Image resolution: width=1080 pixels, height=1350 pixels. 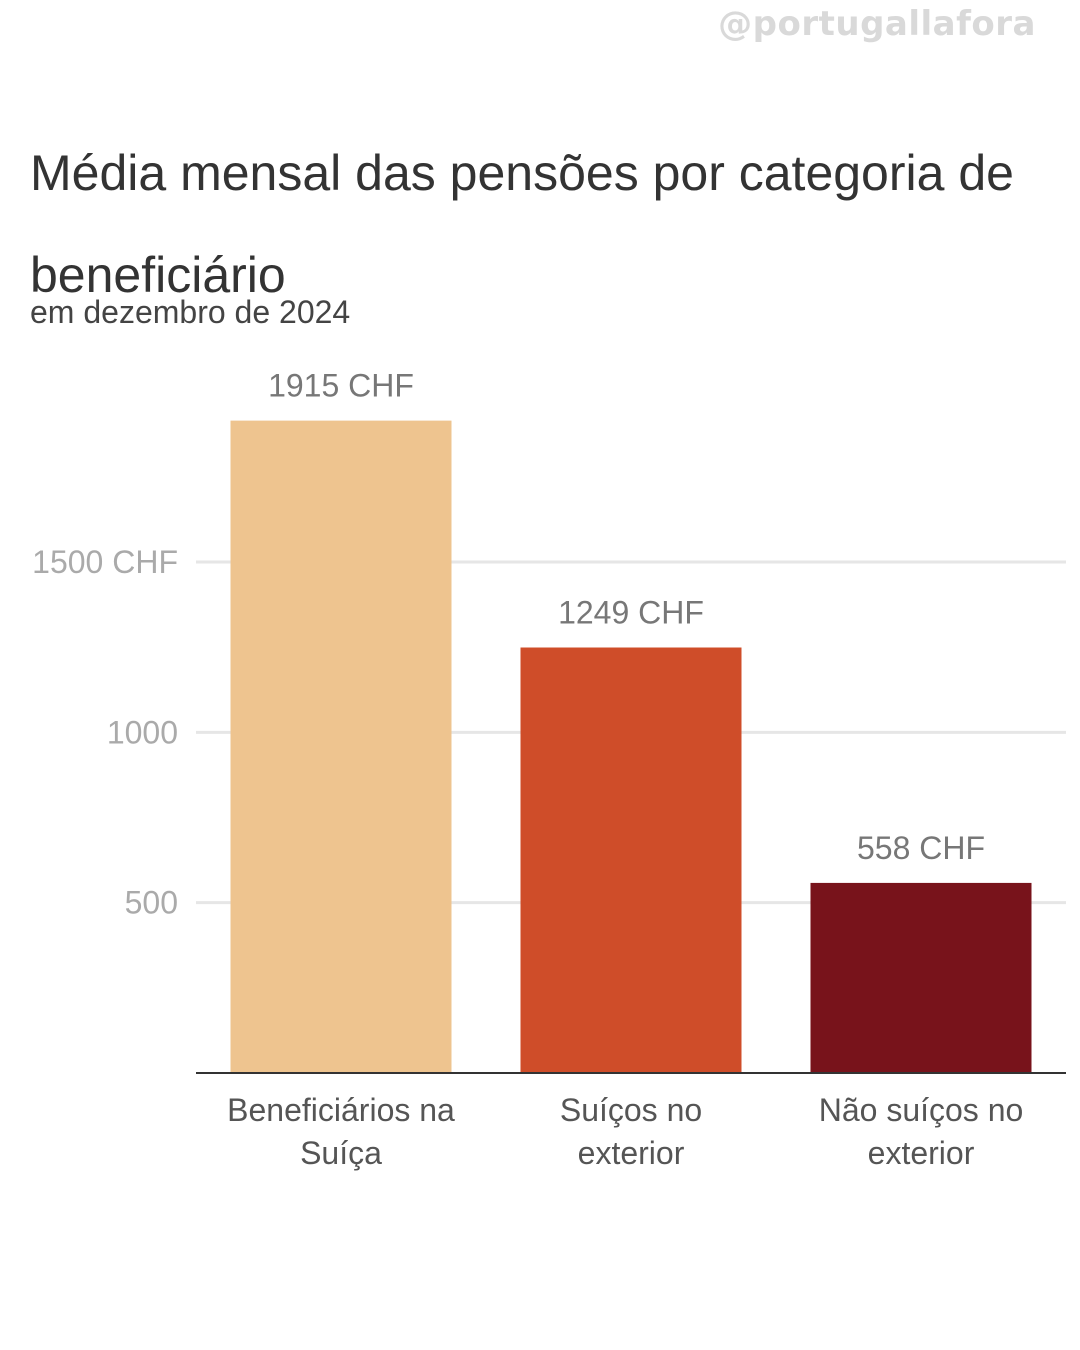 I want to click on y-tick-label: 500, so click(x=151, y=903).